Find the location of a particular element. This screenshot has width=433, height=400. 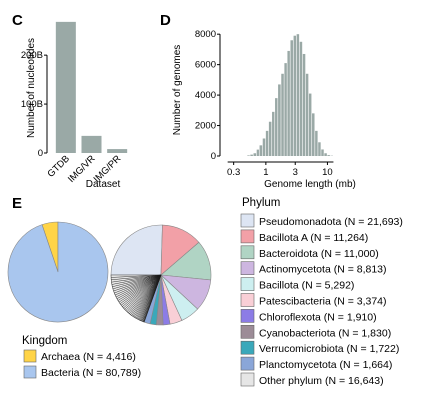

phylum-legend-label: Pseudomonadota (N = 21,693) is located at coordinates (331, 222).